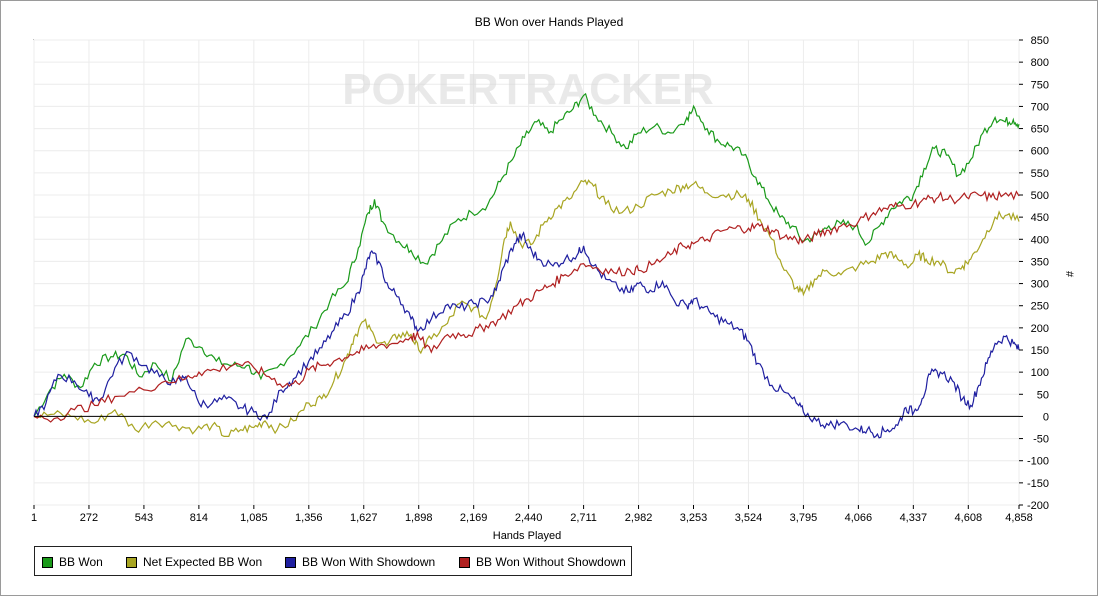 The height and width of the screenshot is (596, 1098). I want to click on y-tick-label: 150, so click(1040, 351).